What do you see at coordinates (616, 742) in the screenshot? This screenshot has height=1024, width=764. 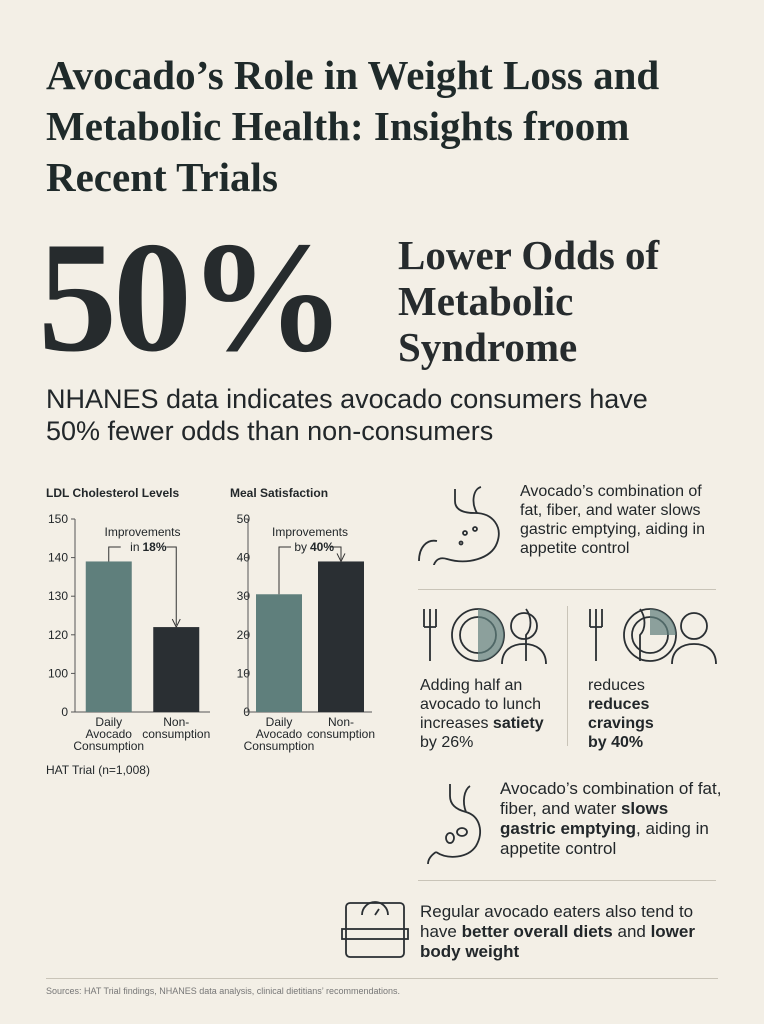 I see `panel-segment: by 40%` at bounding box center [616, 742].